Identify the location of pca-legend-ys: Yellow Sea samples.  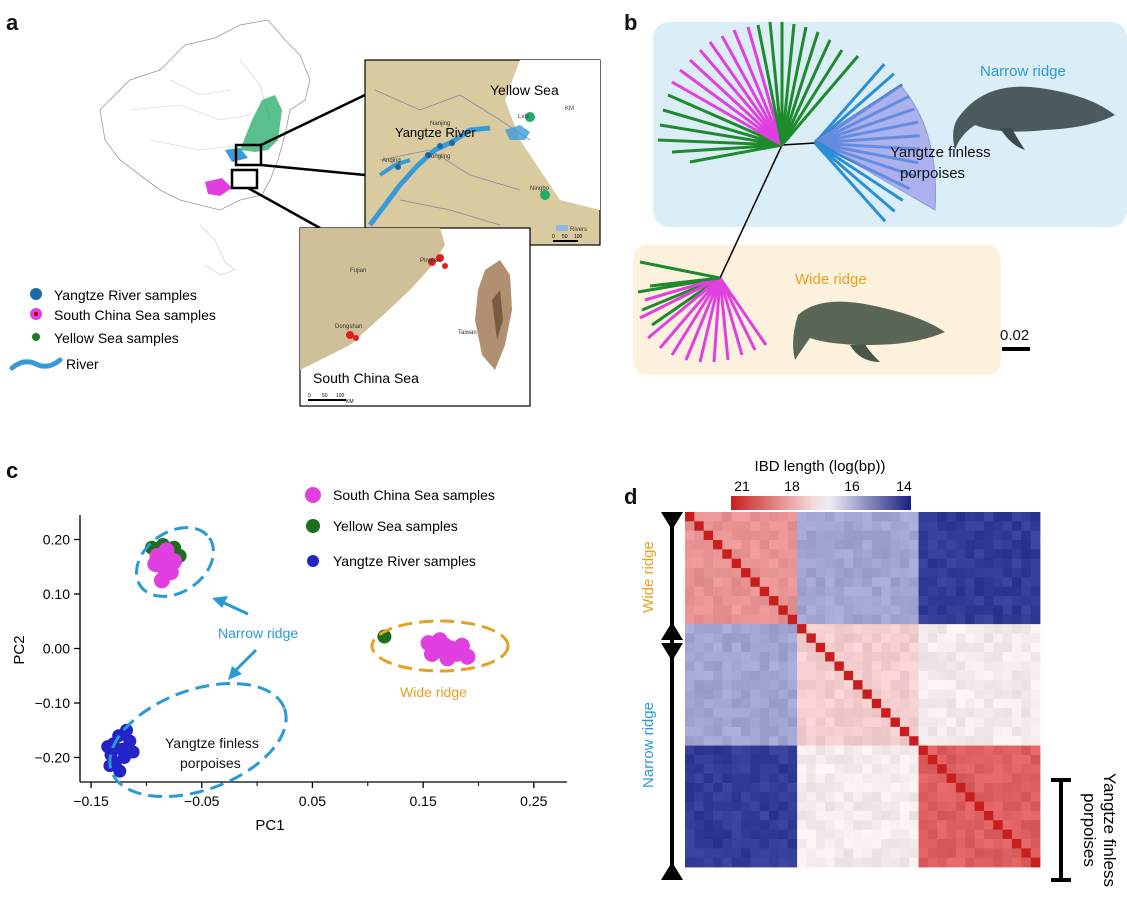
(395, 526).